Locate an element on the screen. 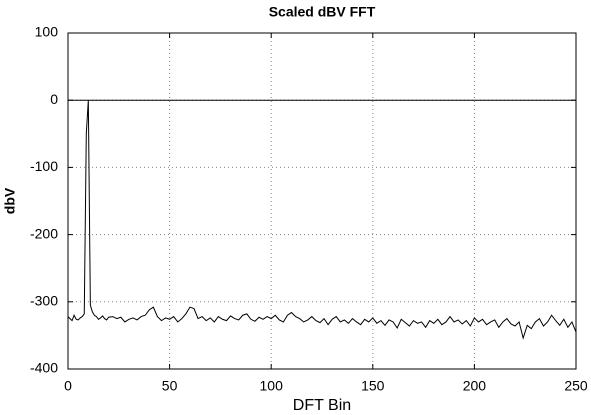  x-tick-label: 200 is located at coordinates (475, 386).